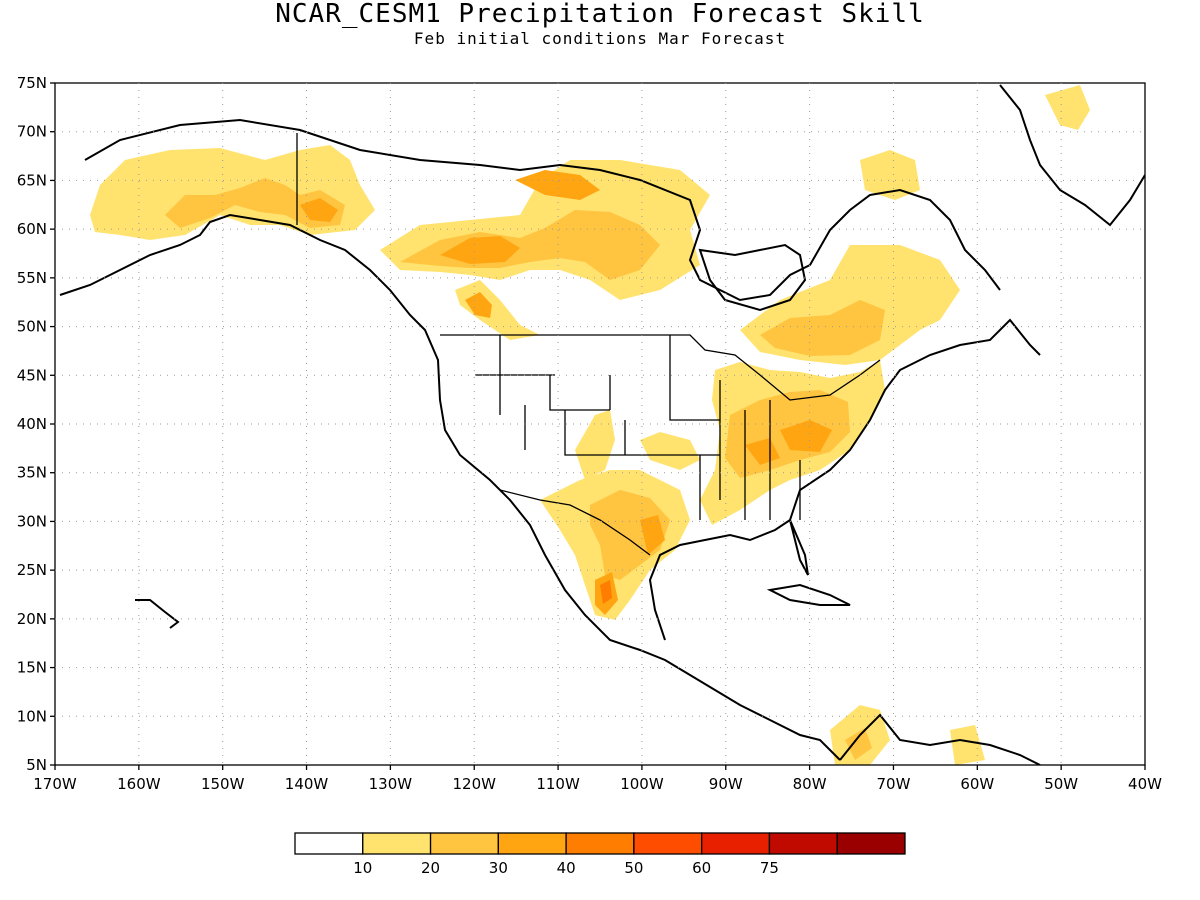 Image resolution: width=1200 pixels, height=900 pixels. Describe the element at coordinates (32, 668) in the screenshot. I see `lat-tick-label: 15N` at that location.